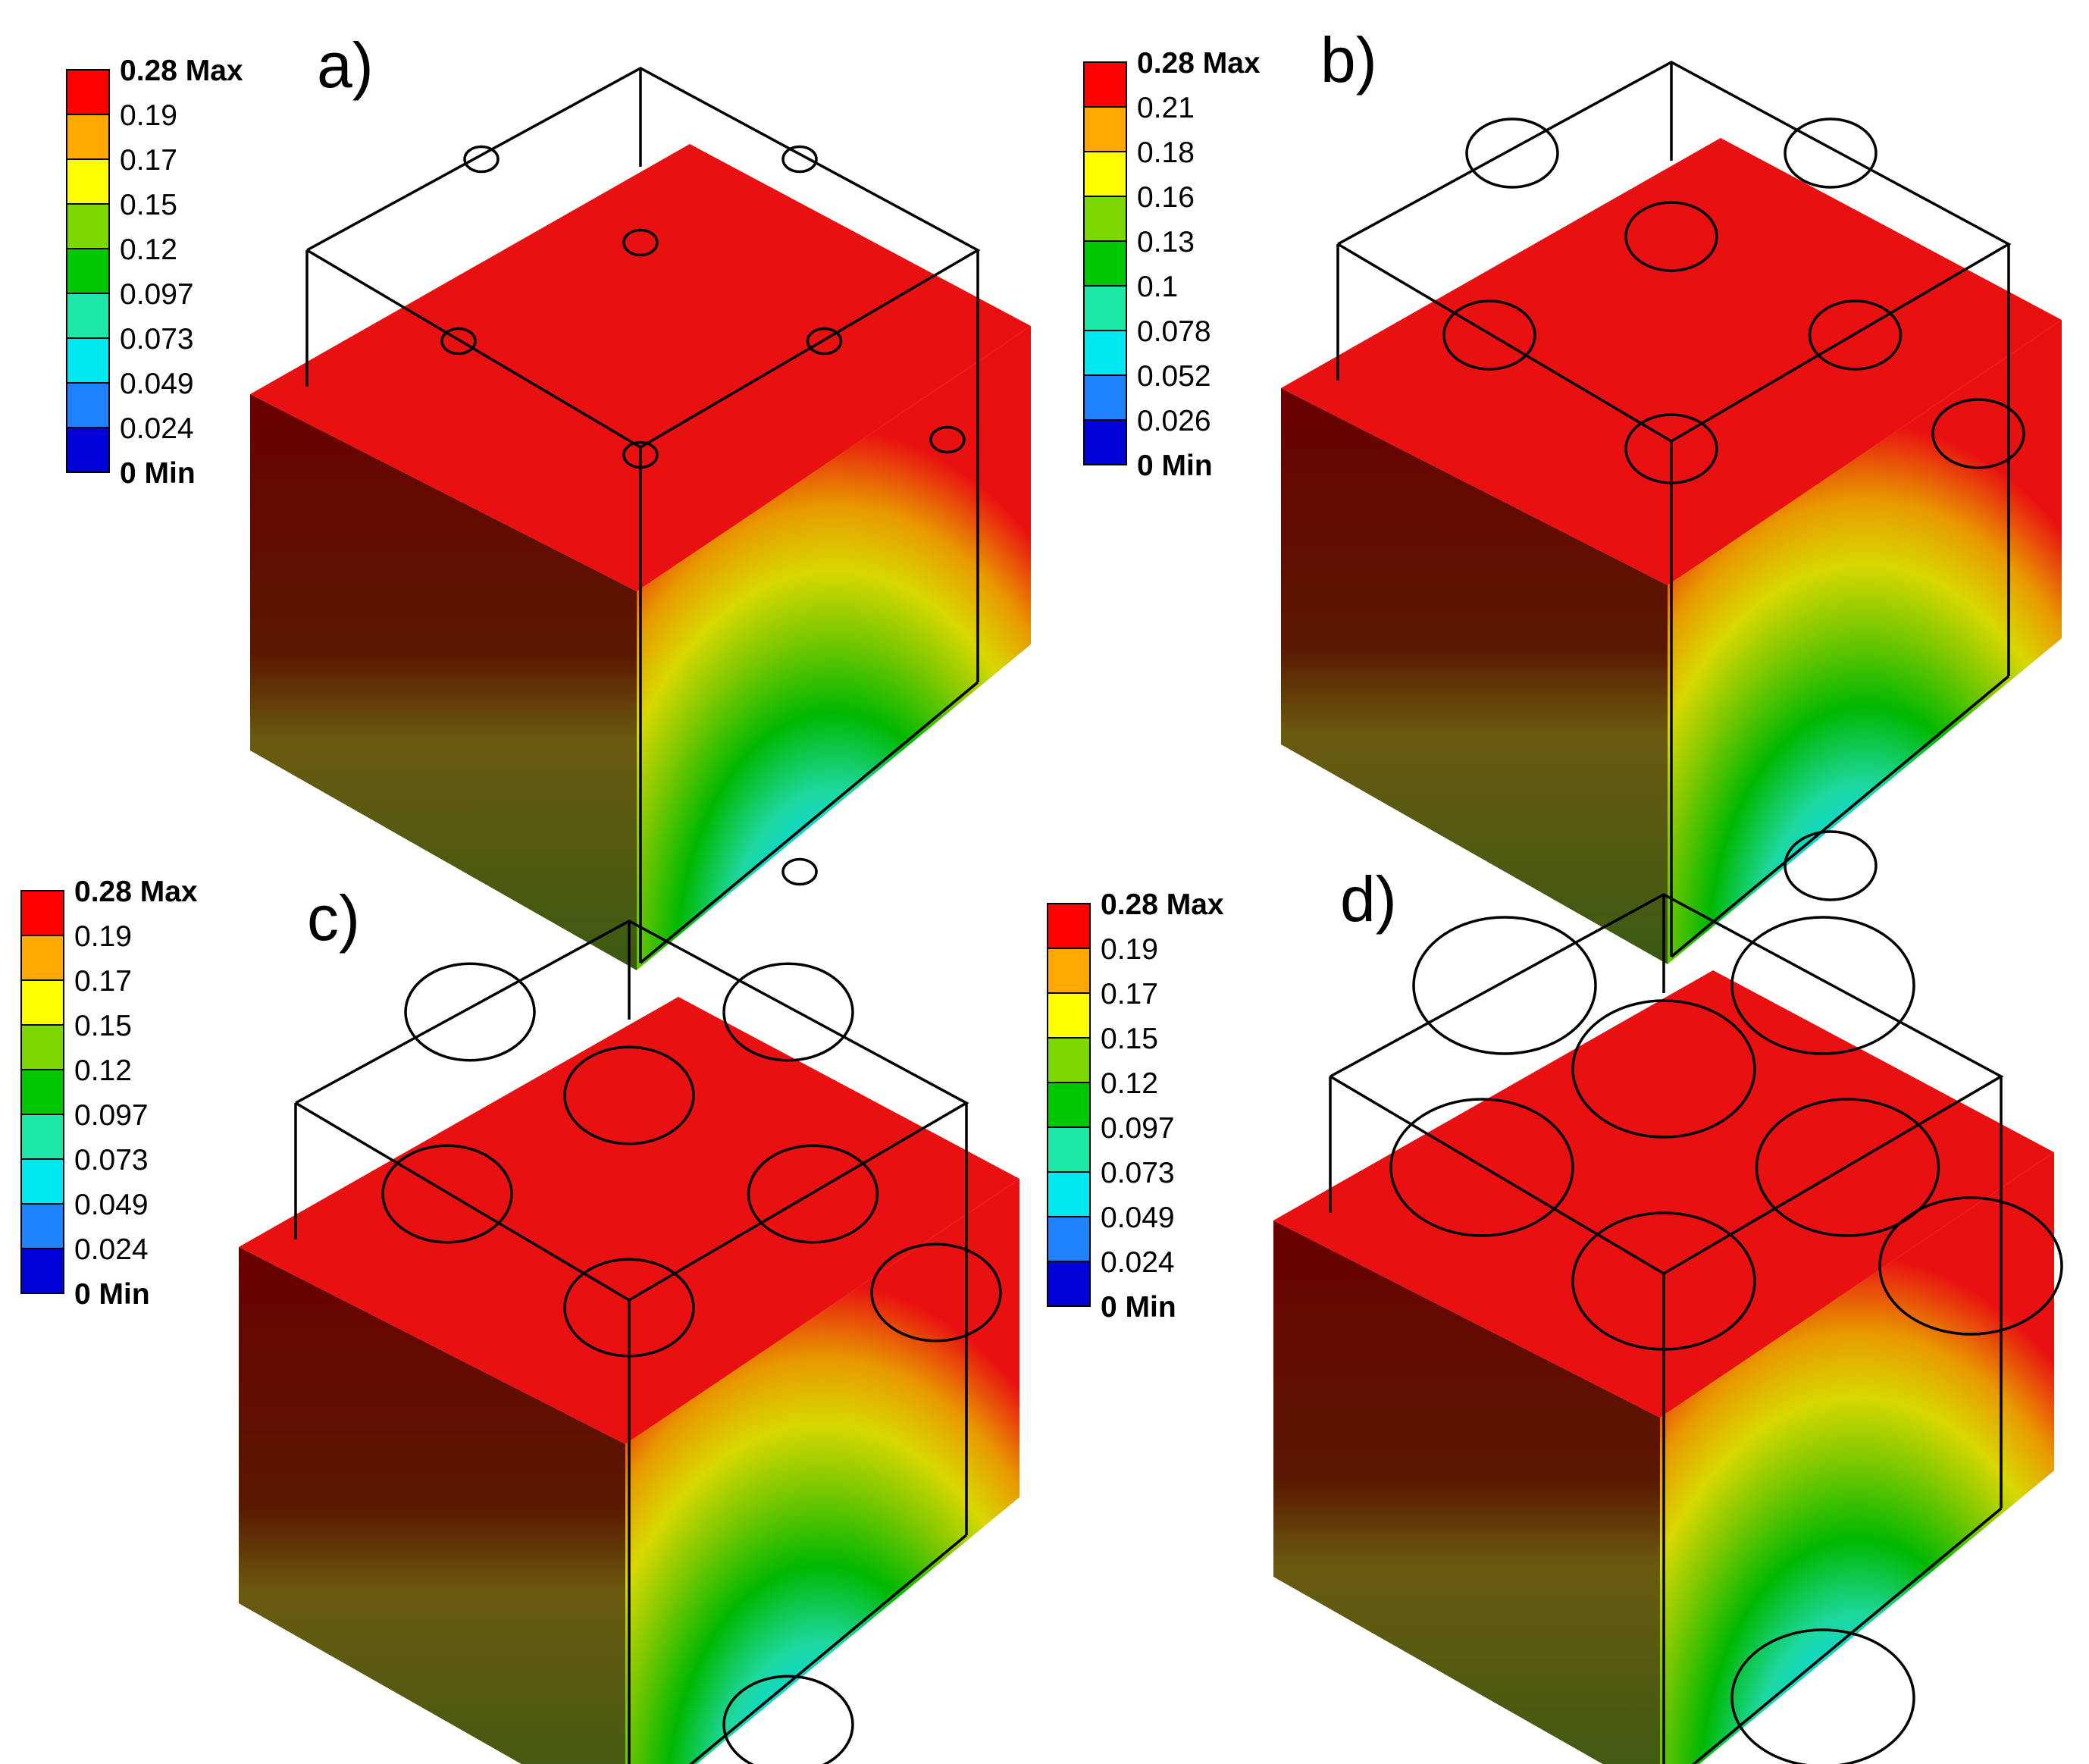 The width and height of the screenshot is (2089, 1764). I want to click on legend-level-label: 0.15, so click(148, 205).